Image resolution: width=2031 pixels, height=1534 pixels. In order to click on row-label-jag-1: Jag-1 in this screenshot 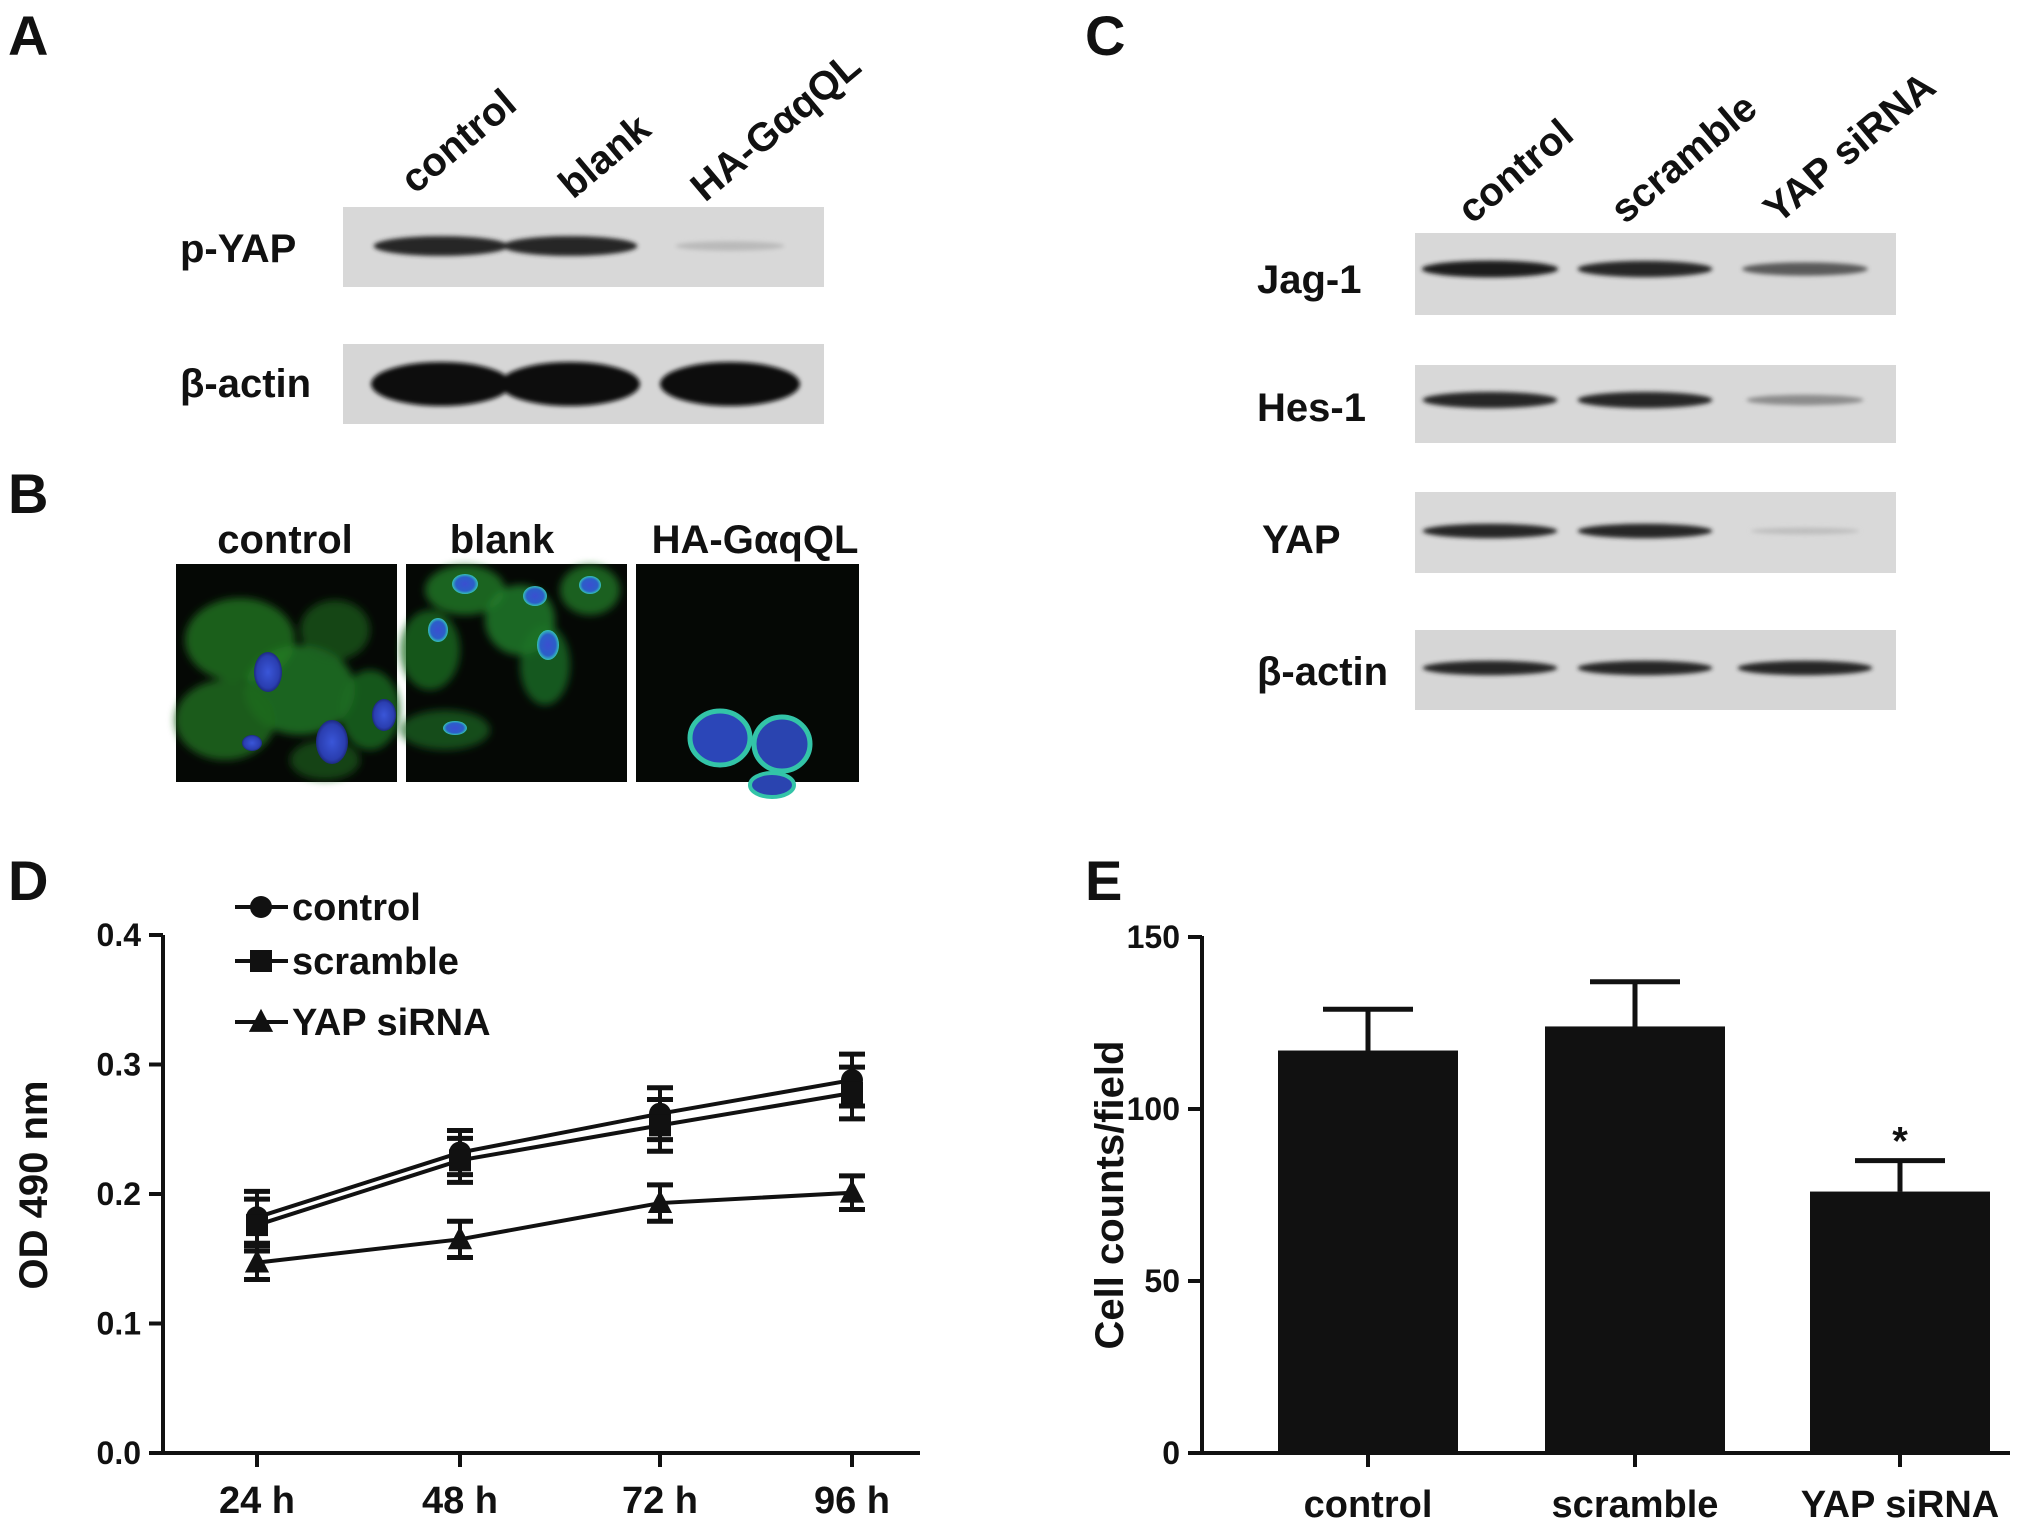, I will do `click(1309, 280)`.